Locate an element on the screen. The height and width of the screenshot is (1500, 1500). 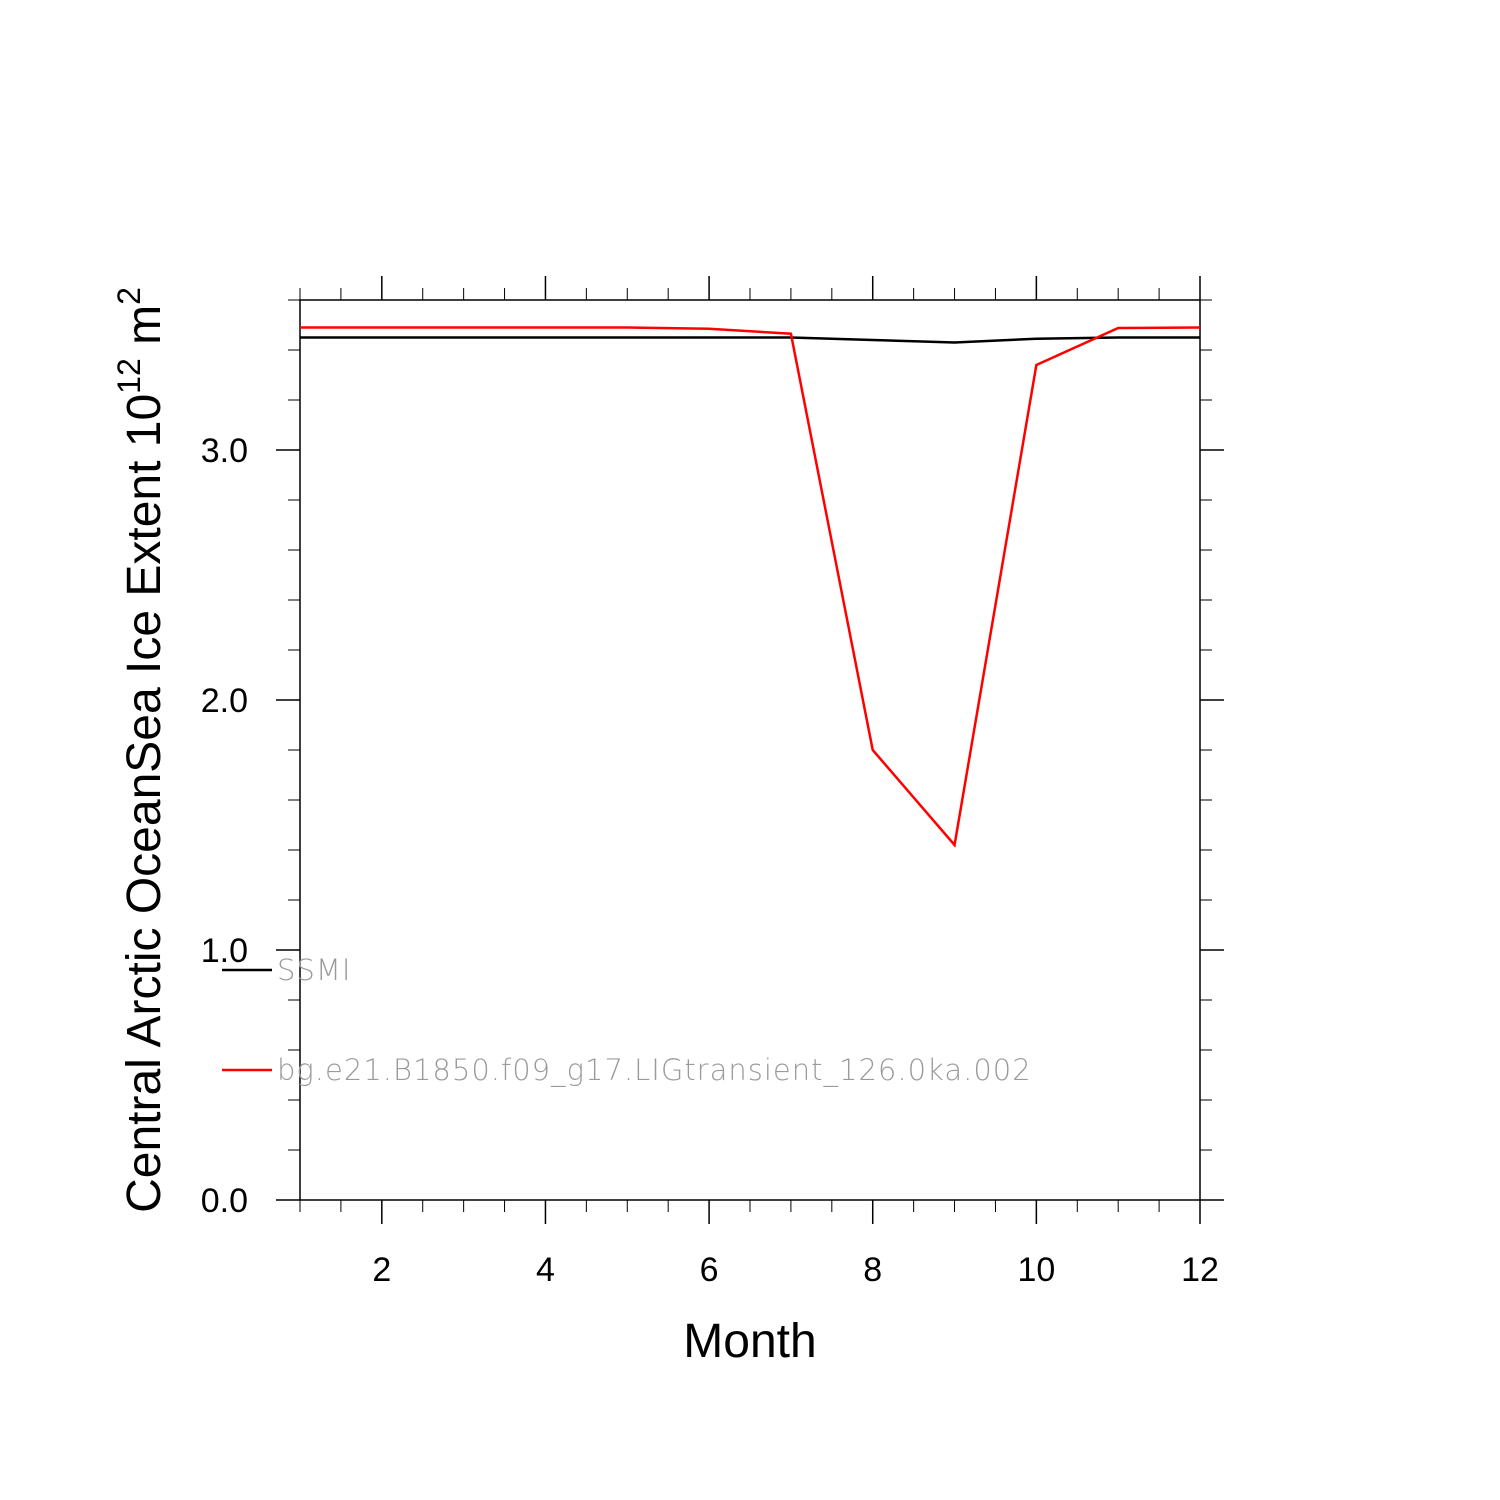
x-tick-label: 4 is located at coordinates (545, 1270).